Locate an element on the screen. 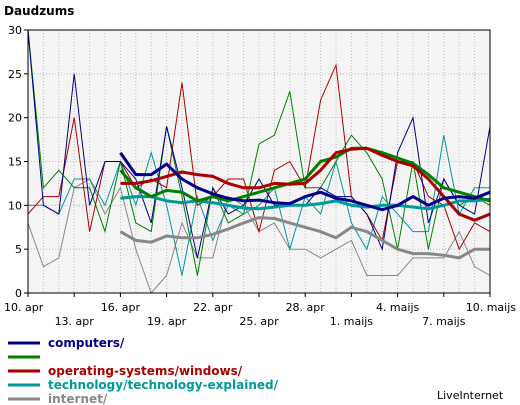 This screenshot has width=520, height=405. y-tick-label: 0 is located at coordinates (18, 293).